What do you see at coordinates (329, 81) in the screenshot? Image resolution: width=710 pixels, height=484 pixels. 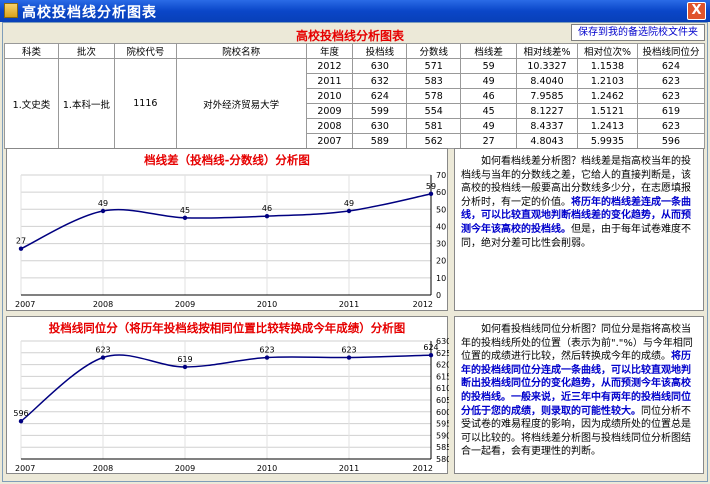 I see `table-cell: 2011` at bounding box center [329, 81].